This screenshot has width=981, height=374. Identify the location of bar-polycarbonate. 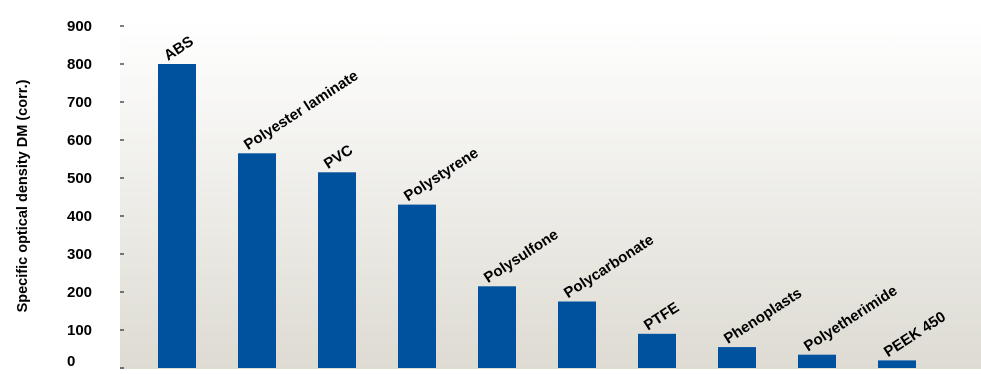
(577, 334).